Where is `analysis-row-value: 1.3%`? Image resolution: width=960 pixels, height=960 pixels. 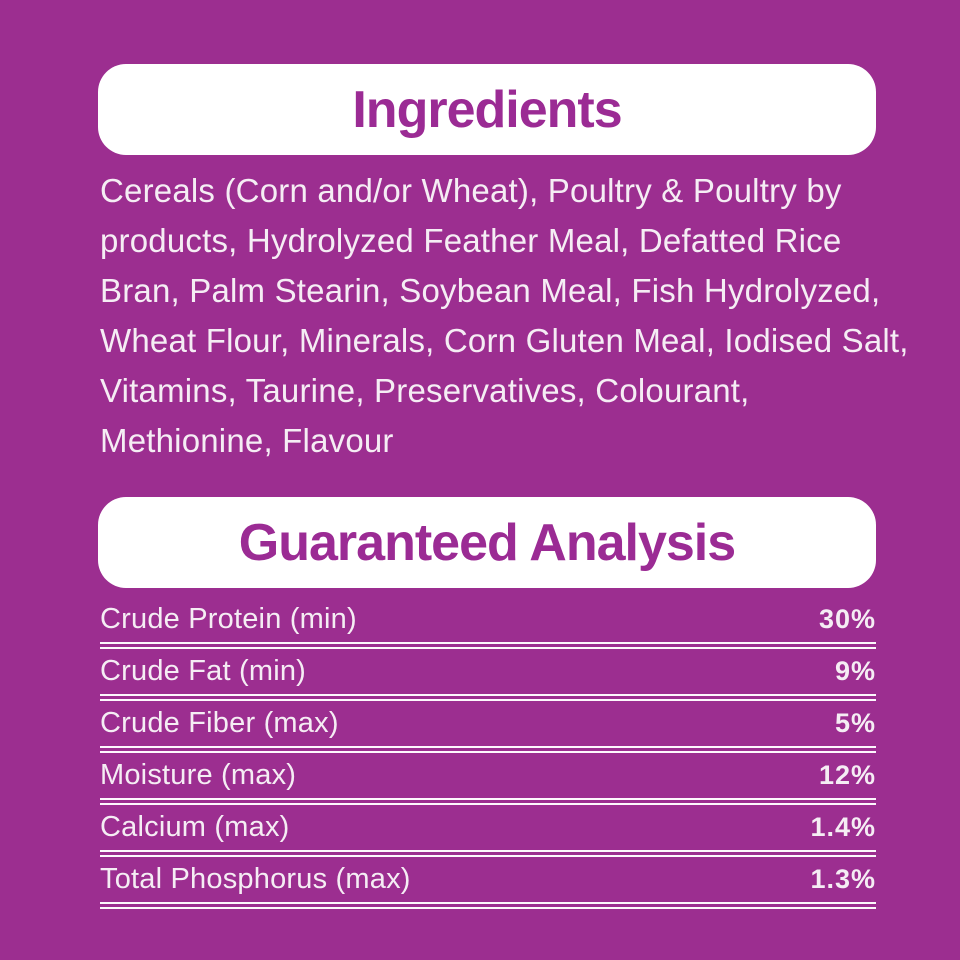
analysis-row-value: 1.3% is located at coordinates (843, 879).